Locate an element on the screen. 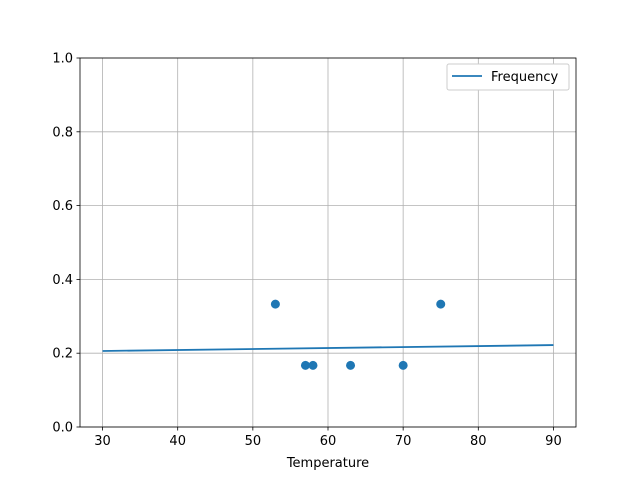 The image size is (640, 480). x-tick-label: 40 is located at coordinates (177, 441).